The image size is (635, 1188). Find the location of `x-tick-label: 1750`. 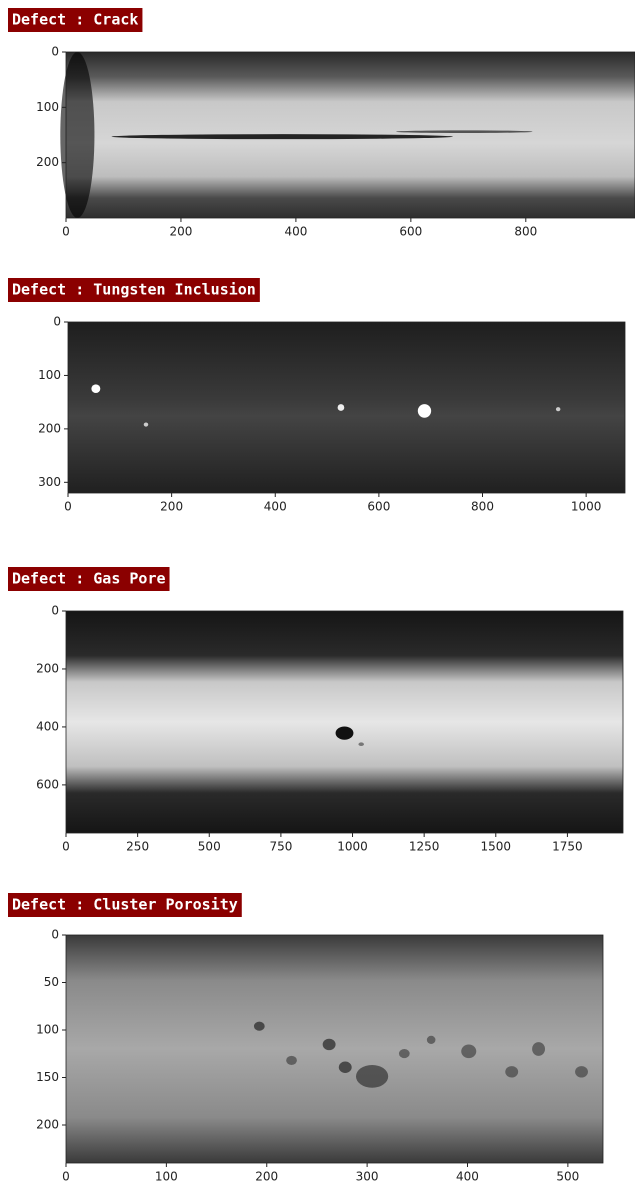

x-tick-label: 1750 is located at coordinates (567, 847).